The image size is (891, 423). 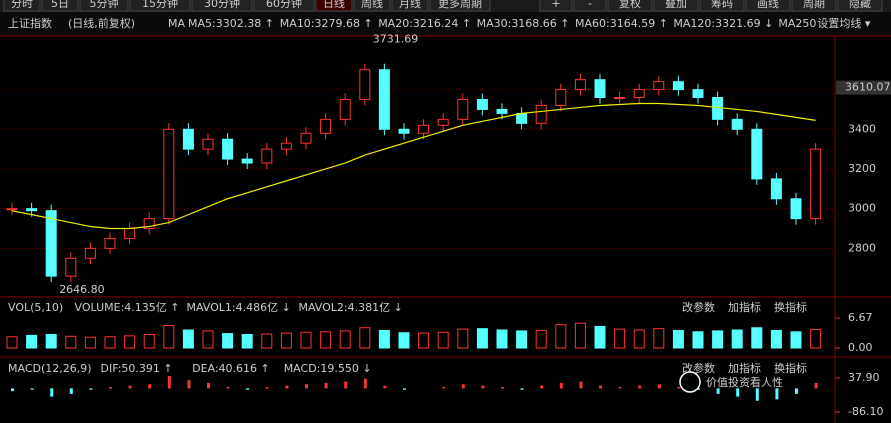 I want to click on watermark: 价值投资看人性, so click(x=744, y=382).